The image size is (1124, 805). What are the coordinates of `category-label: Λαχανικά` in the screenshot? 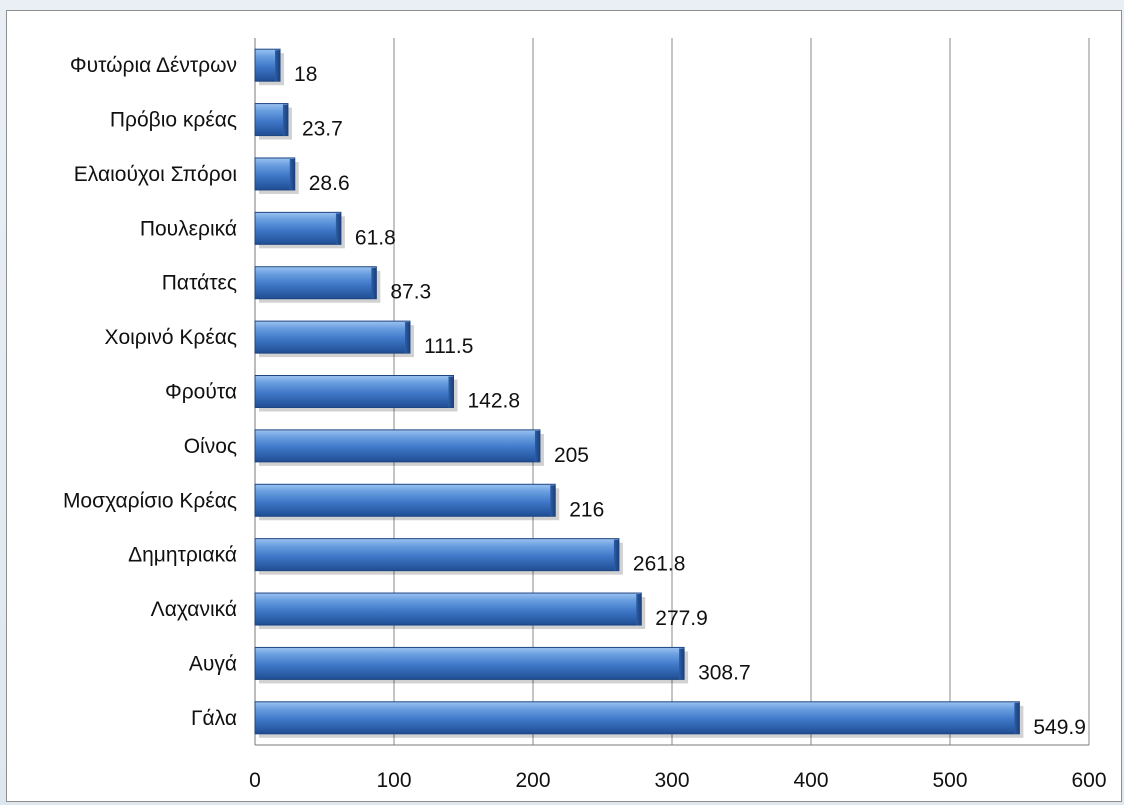 It's located at (194, 609).